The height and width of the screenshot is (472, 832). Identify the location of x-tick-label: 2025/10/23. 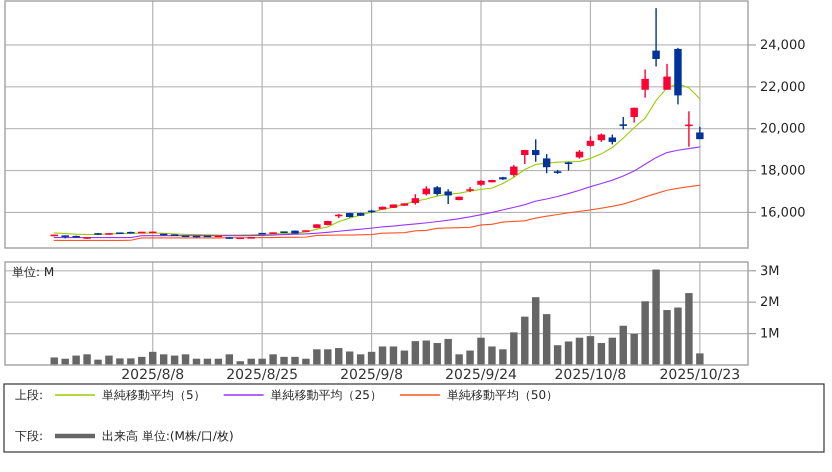
(700, 375).